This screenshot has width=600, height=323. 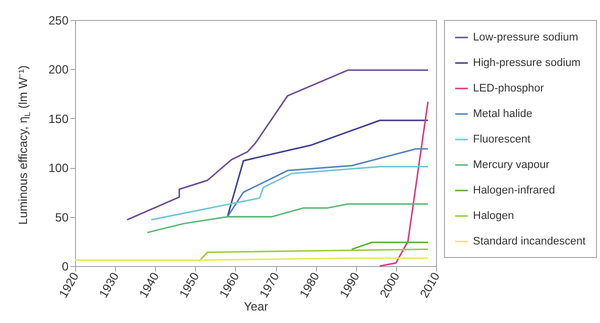 I want to click on legend-label: Standard incandescent, so click(x=529, y=242).